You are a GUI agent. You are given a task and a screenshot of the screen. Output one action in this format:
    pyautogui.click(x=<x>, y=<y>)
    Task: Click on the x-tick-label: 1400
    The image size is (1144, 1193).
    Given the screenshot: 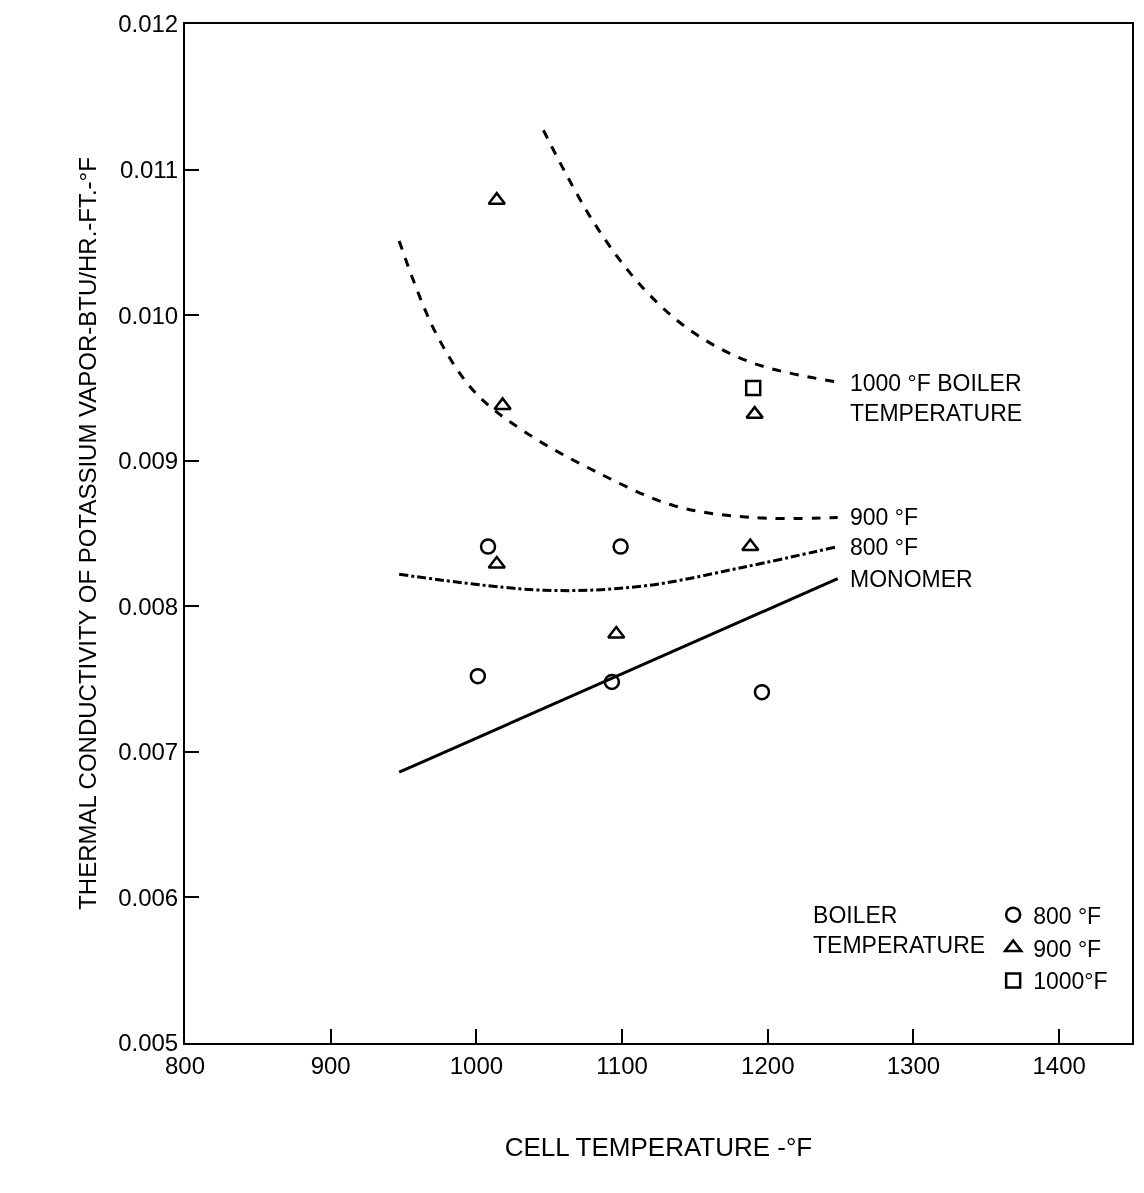 What is the action you would take?
    pyautogui.click(x=1059, y=1065)
    